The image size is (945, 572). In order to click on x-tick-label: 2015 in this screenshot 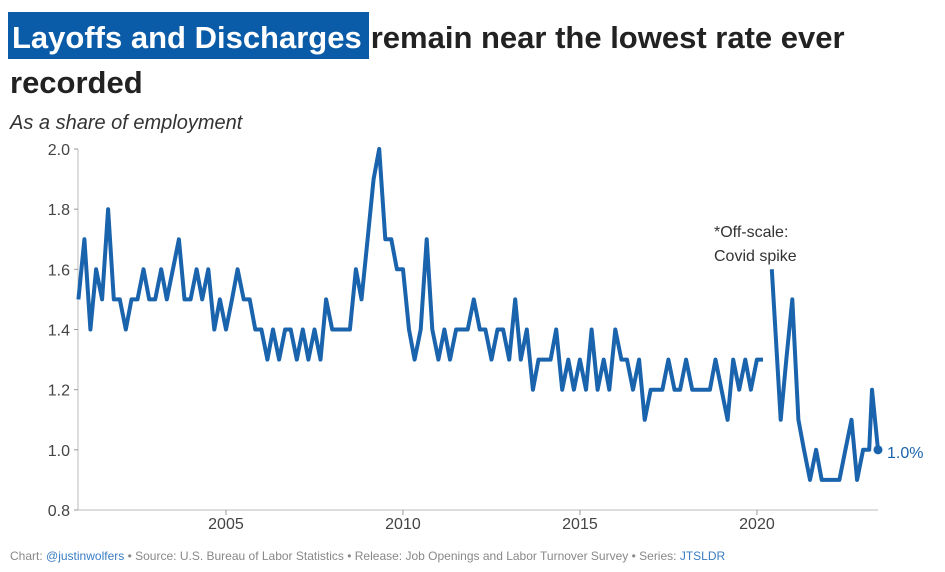, I will do `click(580, 524)`.